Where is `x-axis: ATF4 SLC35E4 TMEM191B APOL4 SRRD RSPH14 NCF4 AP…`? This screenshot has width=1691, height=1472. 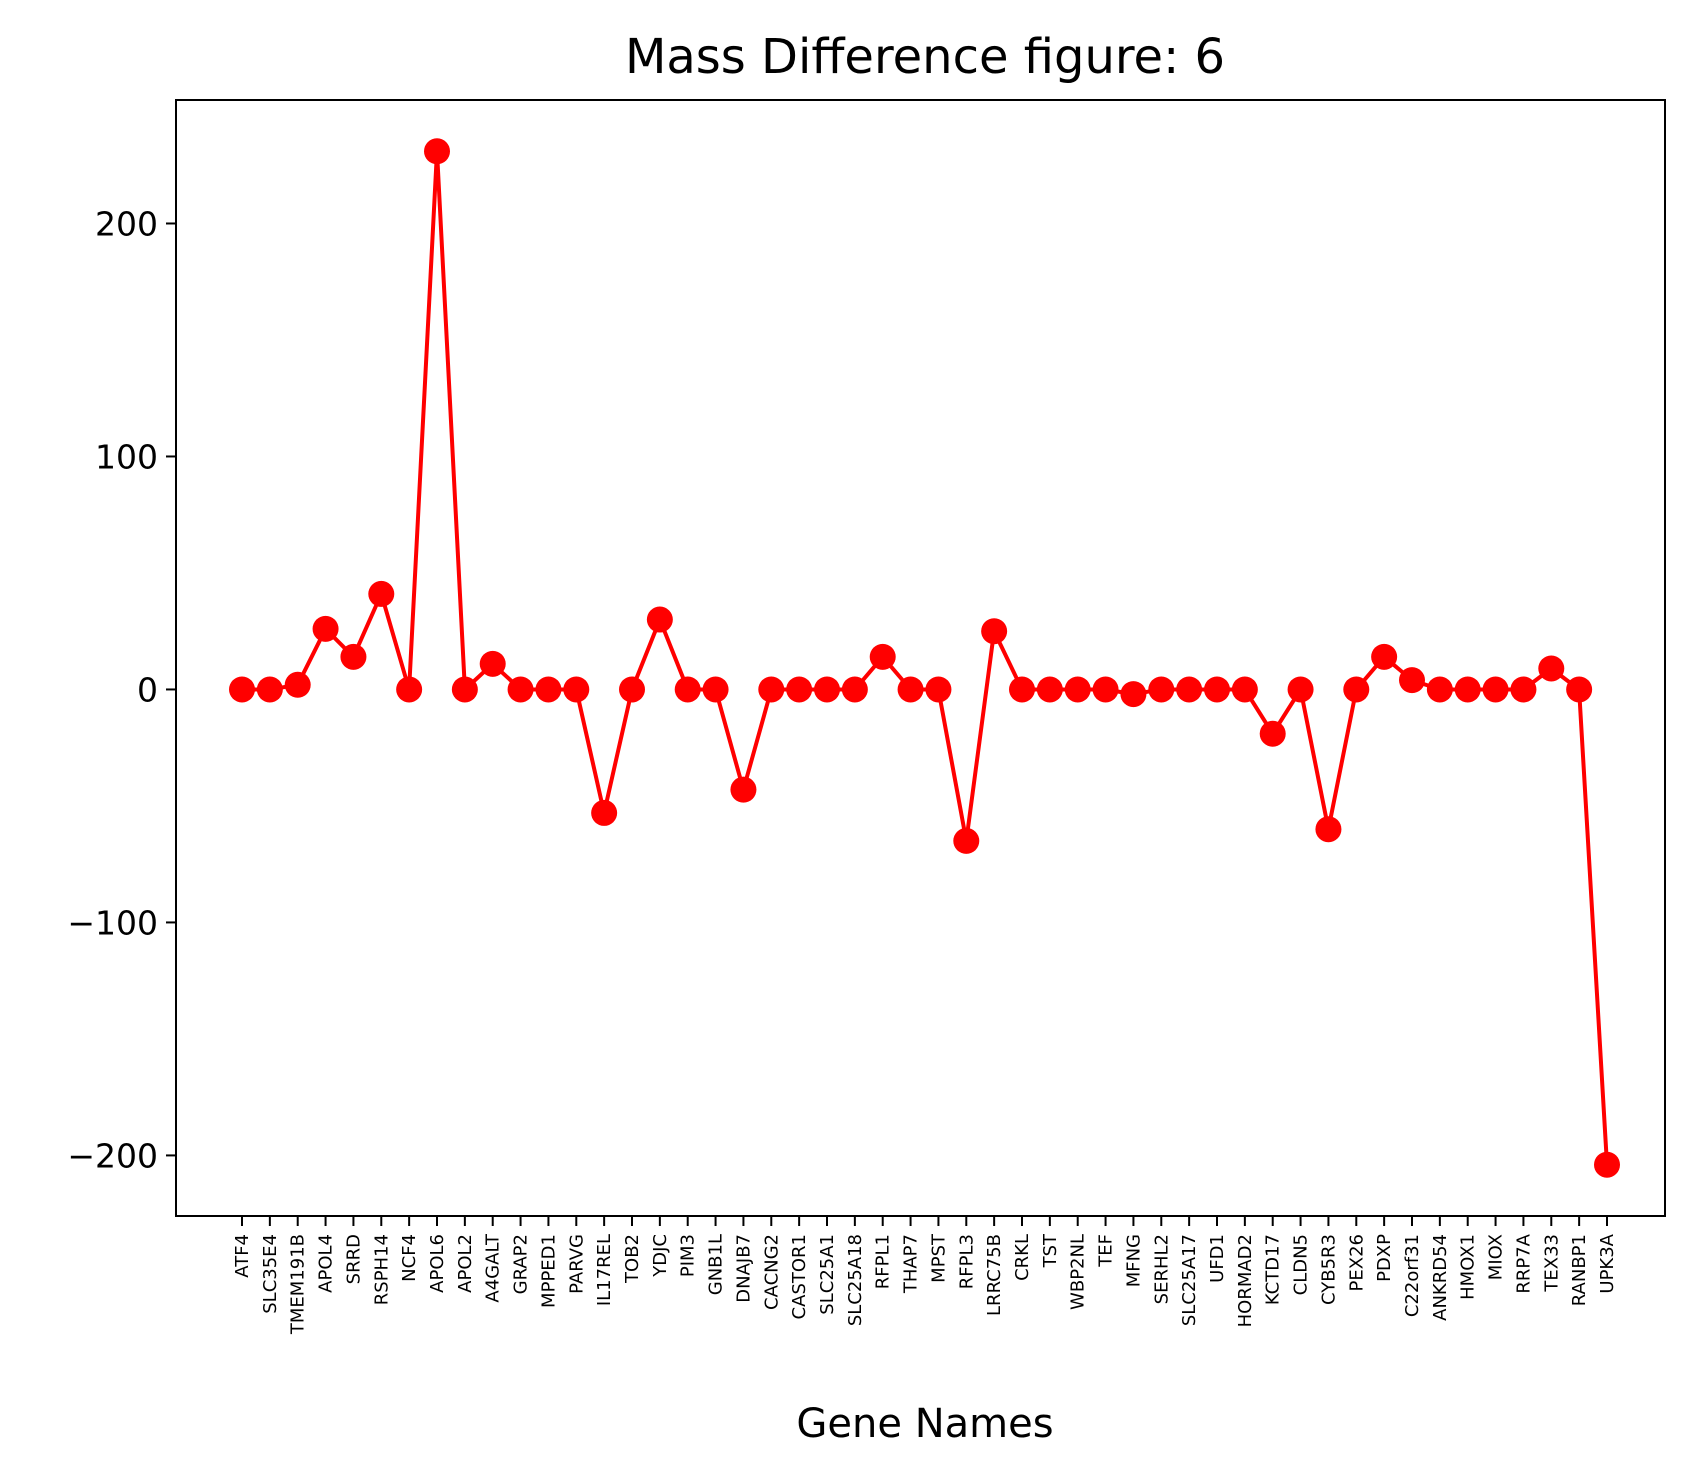 x-axis: ATF4 SLC35E4 TMEM191B APOL4 SRRD RSPH14 NCF4 AP… is located at coordinates (925, 1275).